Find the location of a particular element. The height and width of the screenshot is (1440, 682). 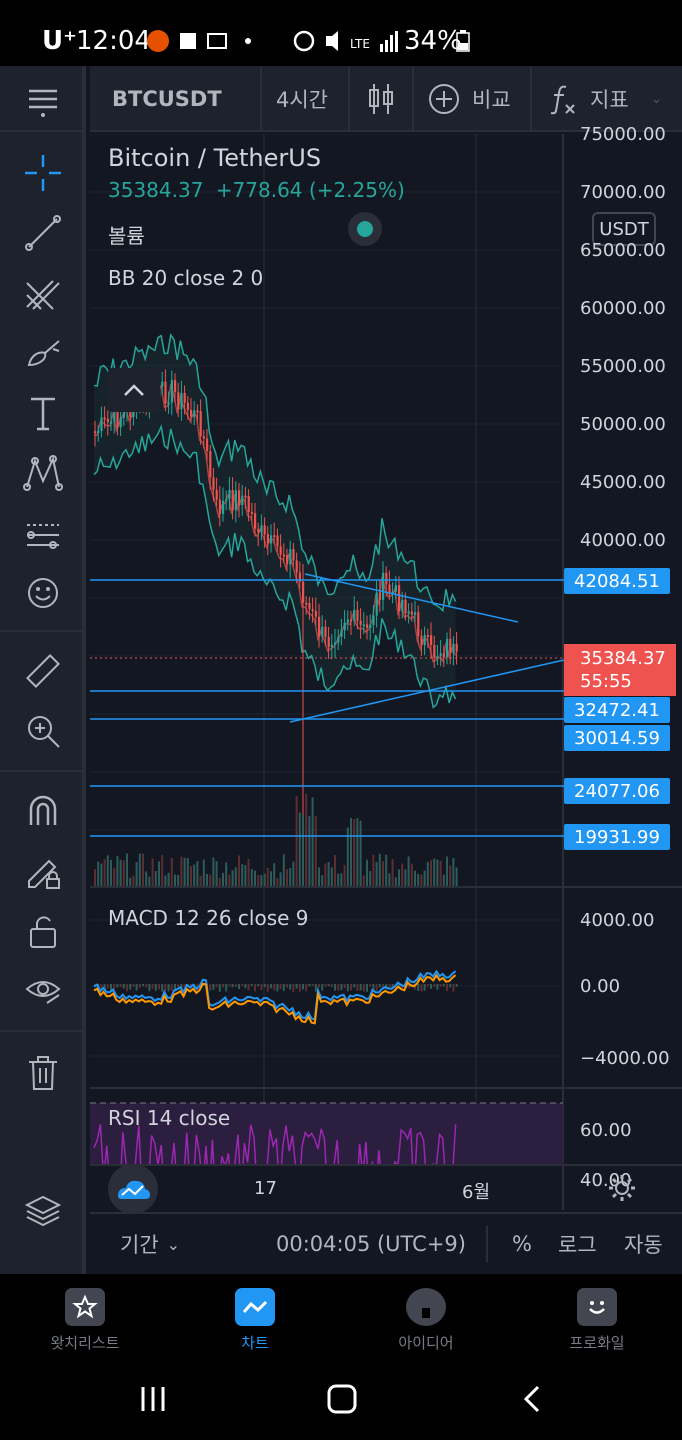

price-change: +778.64 (+2.25%) is located at coordinates (310, 190).